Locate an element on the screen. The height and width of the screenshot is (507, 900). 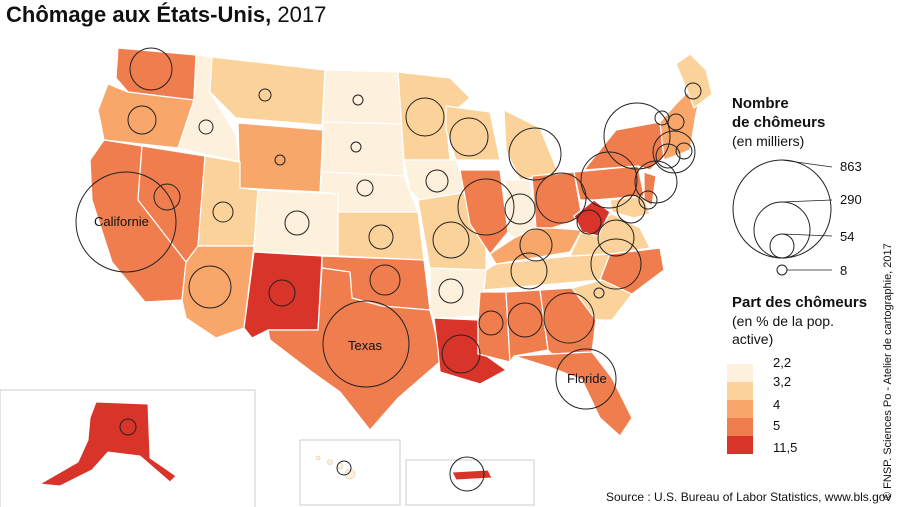
state-maine is located at coordinates (694, 81).